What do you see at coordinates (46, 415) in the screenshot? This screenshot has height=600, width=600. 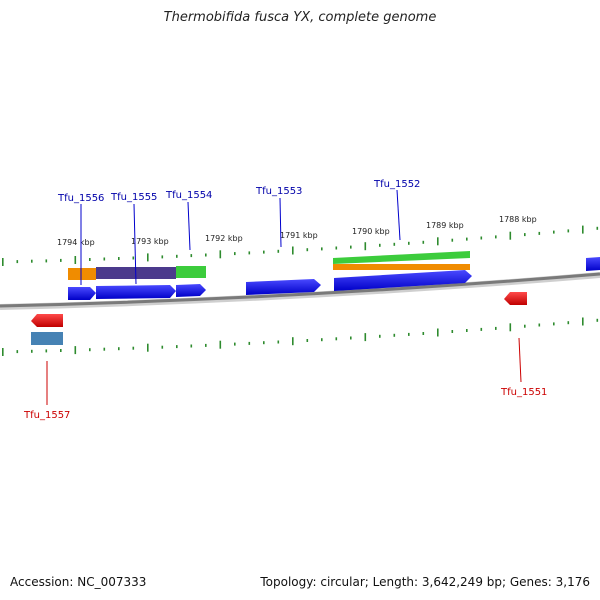 I see `gene-label-tfu-1557: Tfu_1557` at bounding box center [46, 415].